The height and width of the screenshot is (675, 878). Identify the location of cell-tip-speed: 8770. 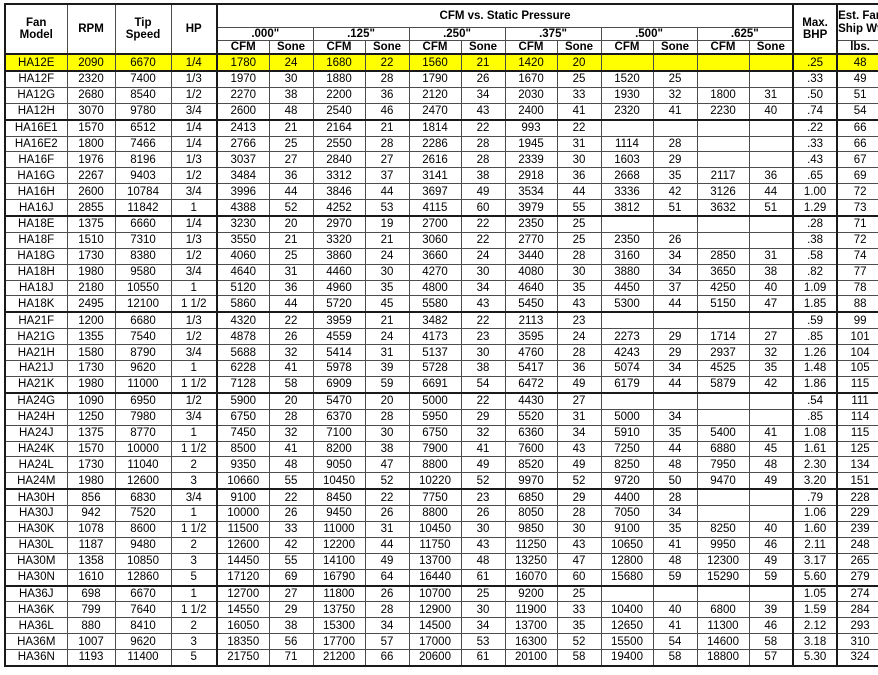
(143, 433).